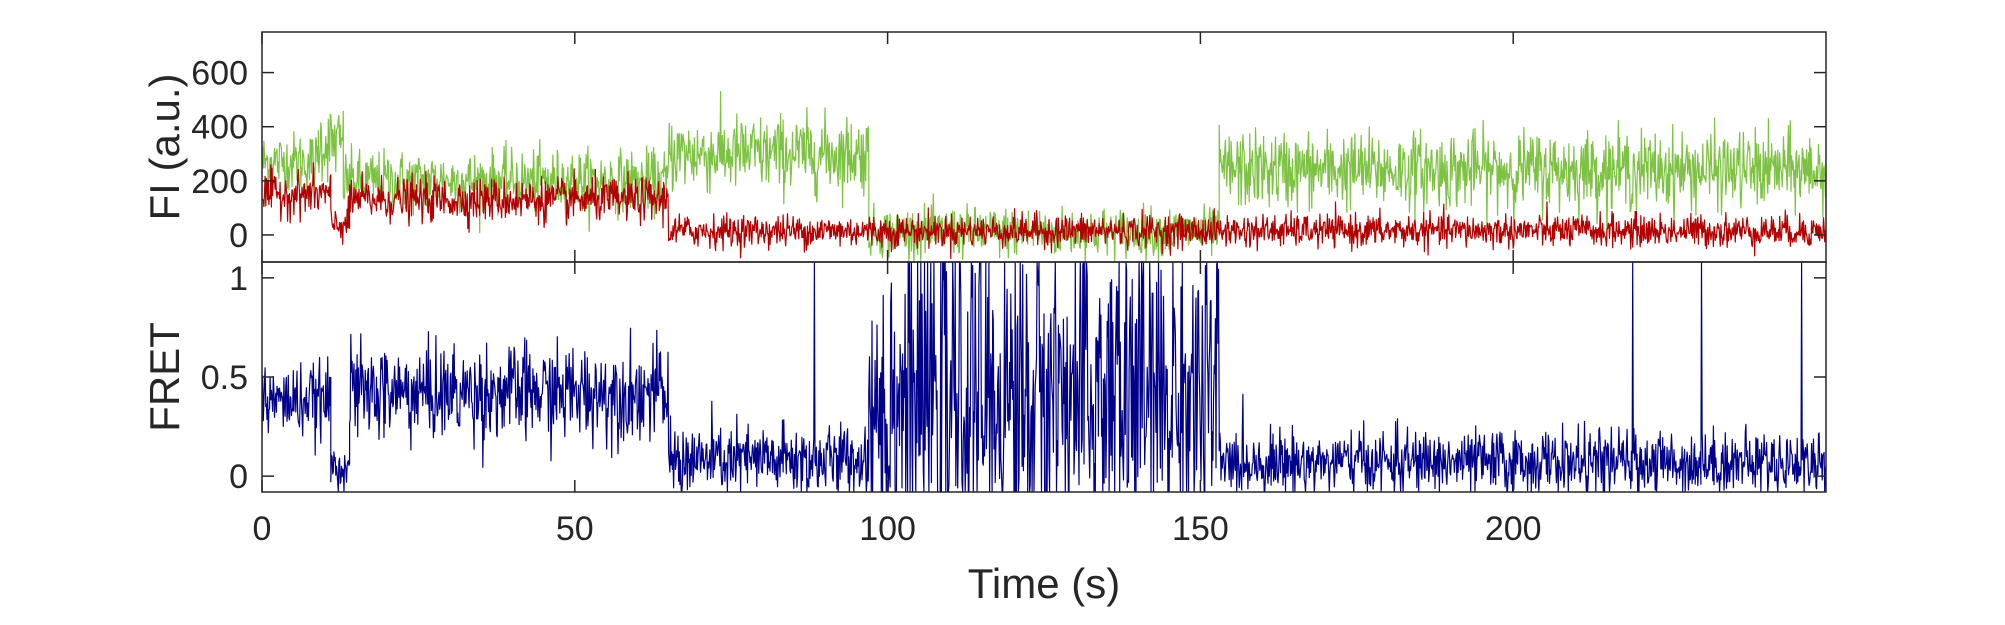 This screenshot has width=2005, height=625. What do you see at coordinates (1044, 210) in the screenshot?
I see `top-series-2-line` at bounding box center [1044, 210].